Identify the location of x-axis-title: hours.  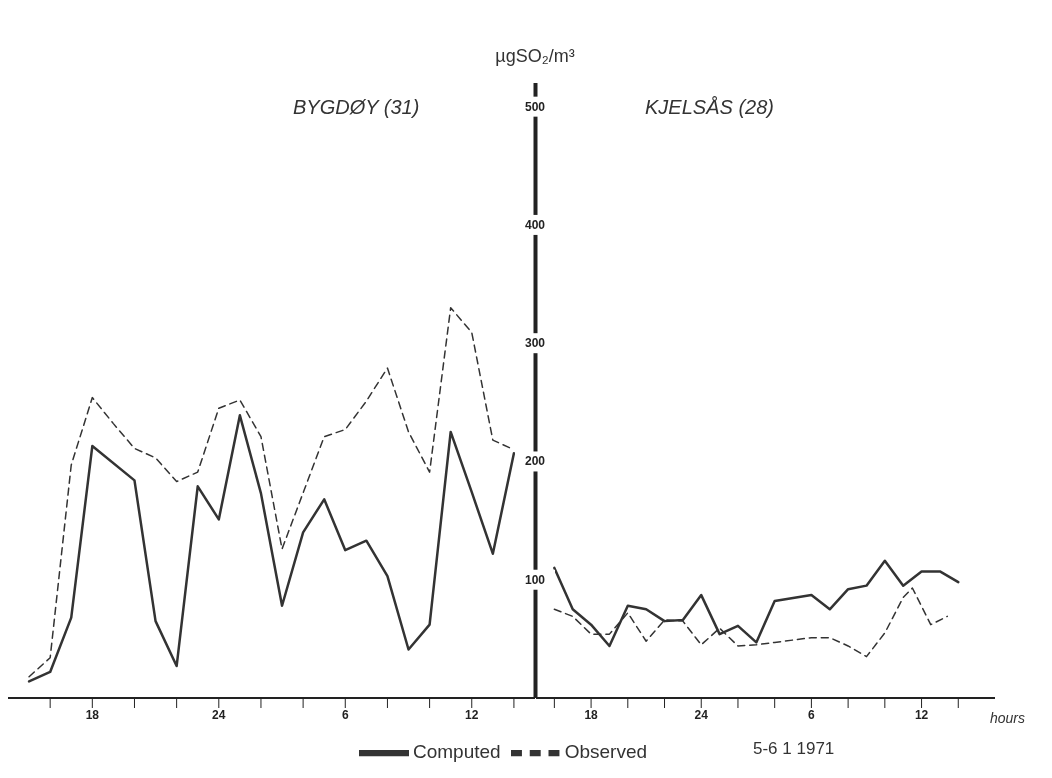
(1007, 718).